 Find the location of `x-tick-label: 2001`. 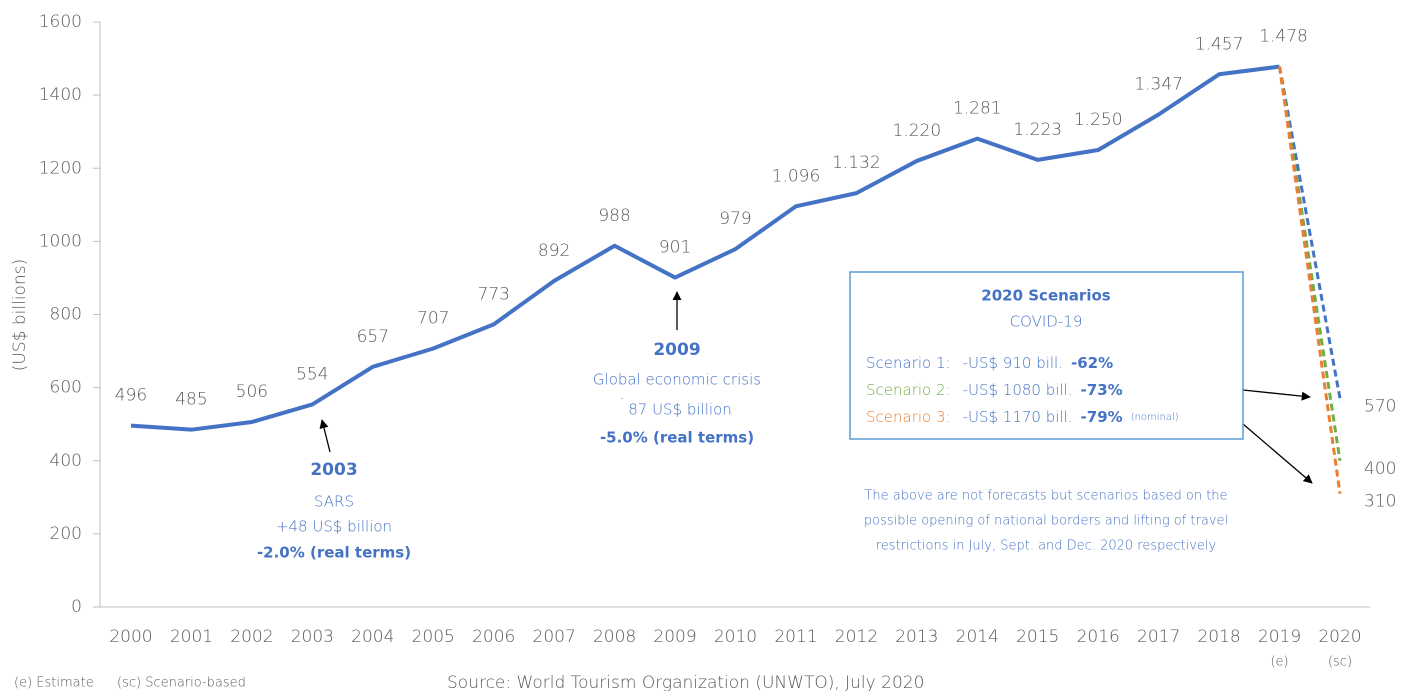

x-tick-label: 2001 is located at coordinates (191, 637).